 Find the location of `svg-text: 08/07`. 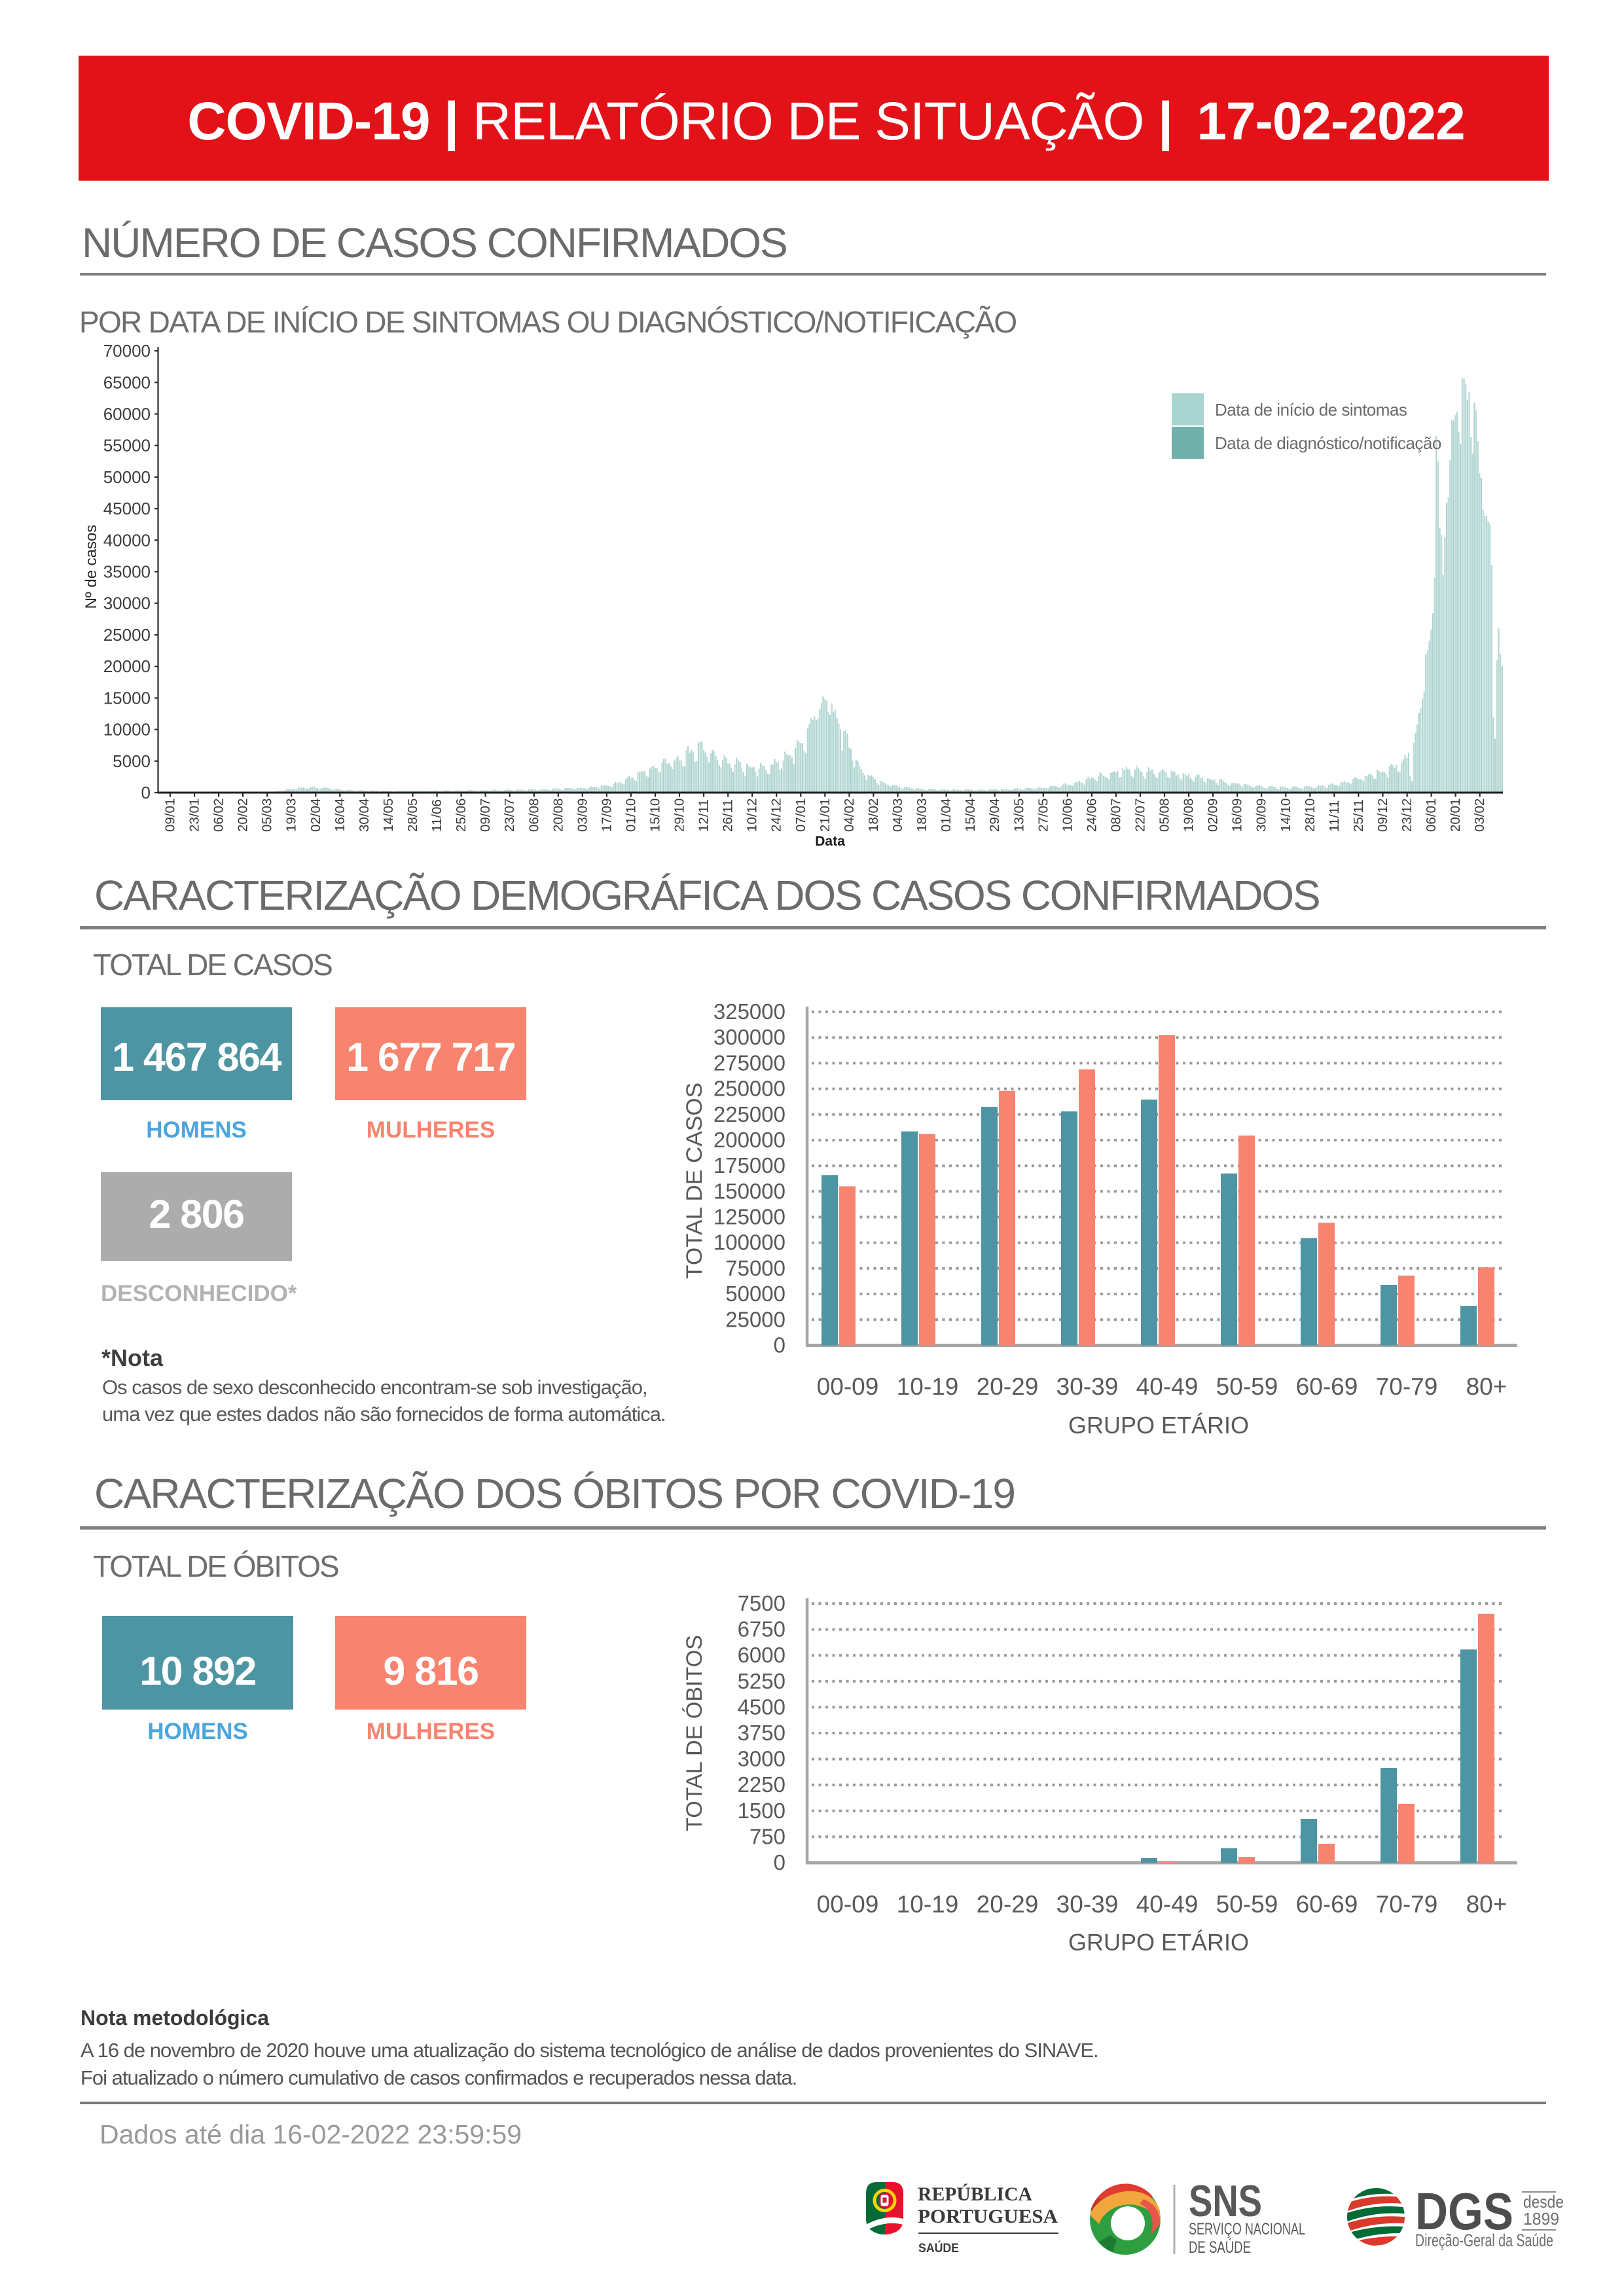

svg-text: 08/07 is located at coordinates (1115, 815).